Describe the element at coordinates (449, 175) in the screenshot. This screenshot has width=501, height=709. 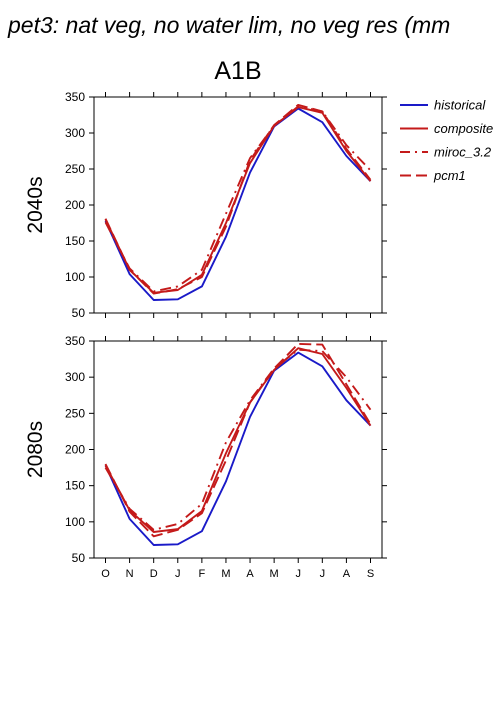
I see `legend-label: pcm1` at that location.